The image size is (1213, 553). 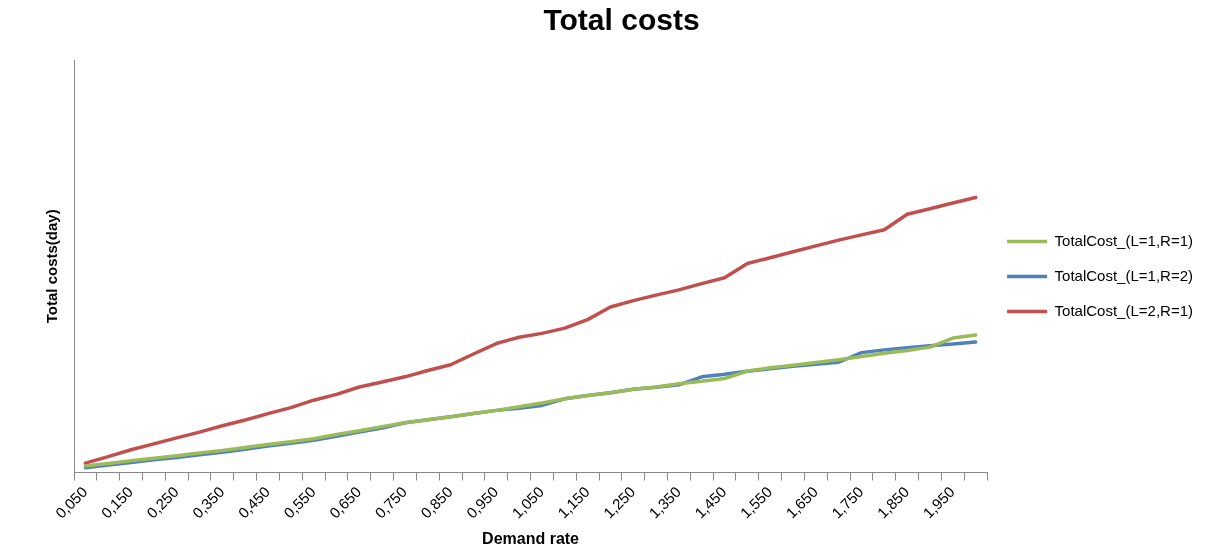 I want to click on chart-title: Total costs, so click(x=621, y=20).